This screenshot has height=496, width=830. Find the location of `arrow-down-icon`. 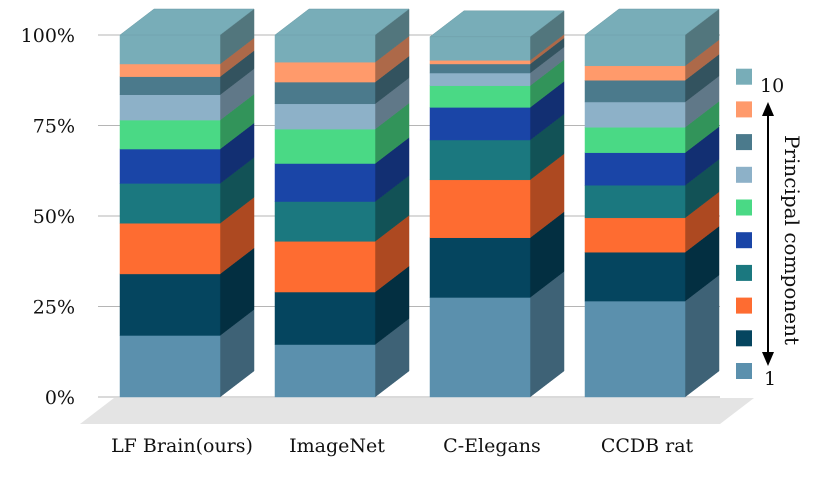

arrow-down-icon is located at coordinates (768, 359).